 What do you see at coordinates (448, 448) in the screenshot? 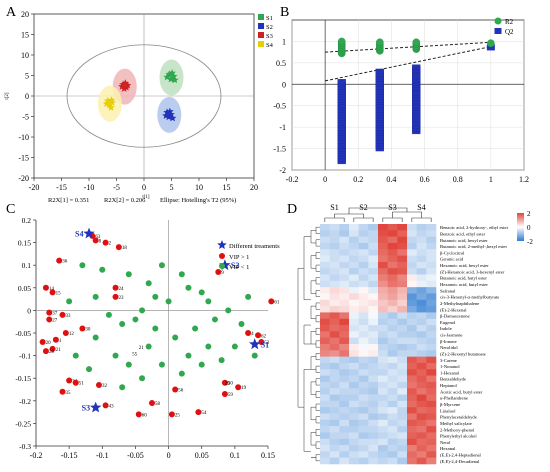
I see `row-label: Hexanal` at bounding box center [448, 448].